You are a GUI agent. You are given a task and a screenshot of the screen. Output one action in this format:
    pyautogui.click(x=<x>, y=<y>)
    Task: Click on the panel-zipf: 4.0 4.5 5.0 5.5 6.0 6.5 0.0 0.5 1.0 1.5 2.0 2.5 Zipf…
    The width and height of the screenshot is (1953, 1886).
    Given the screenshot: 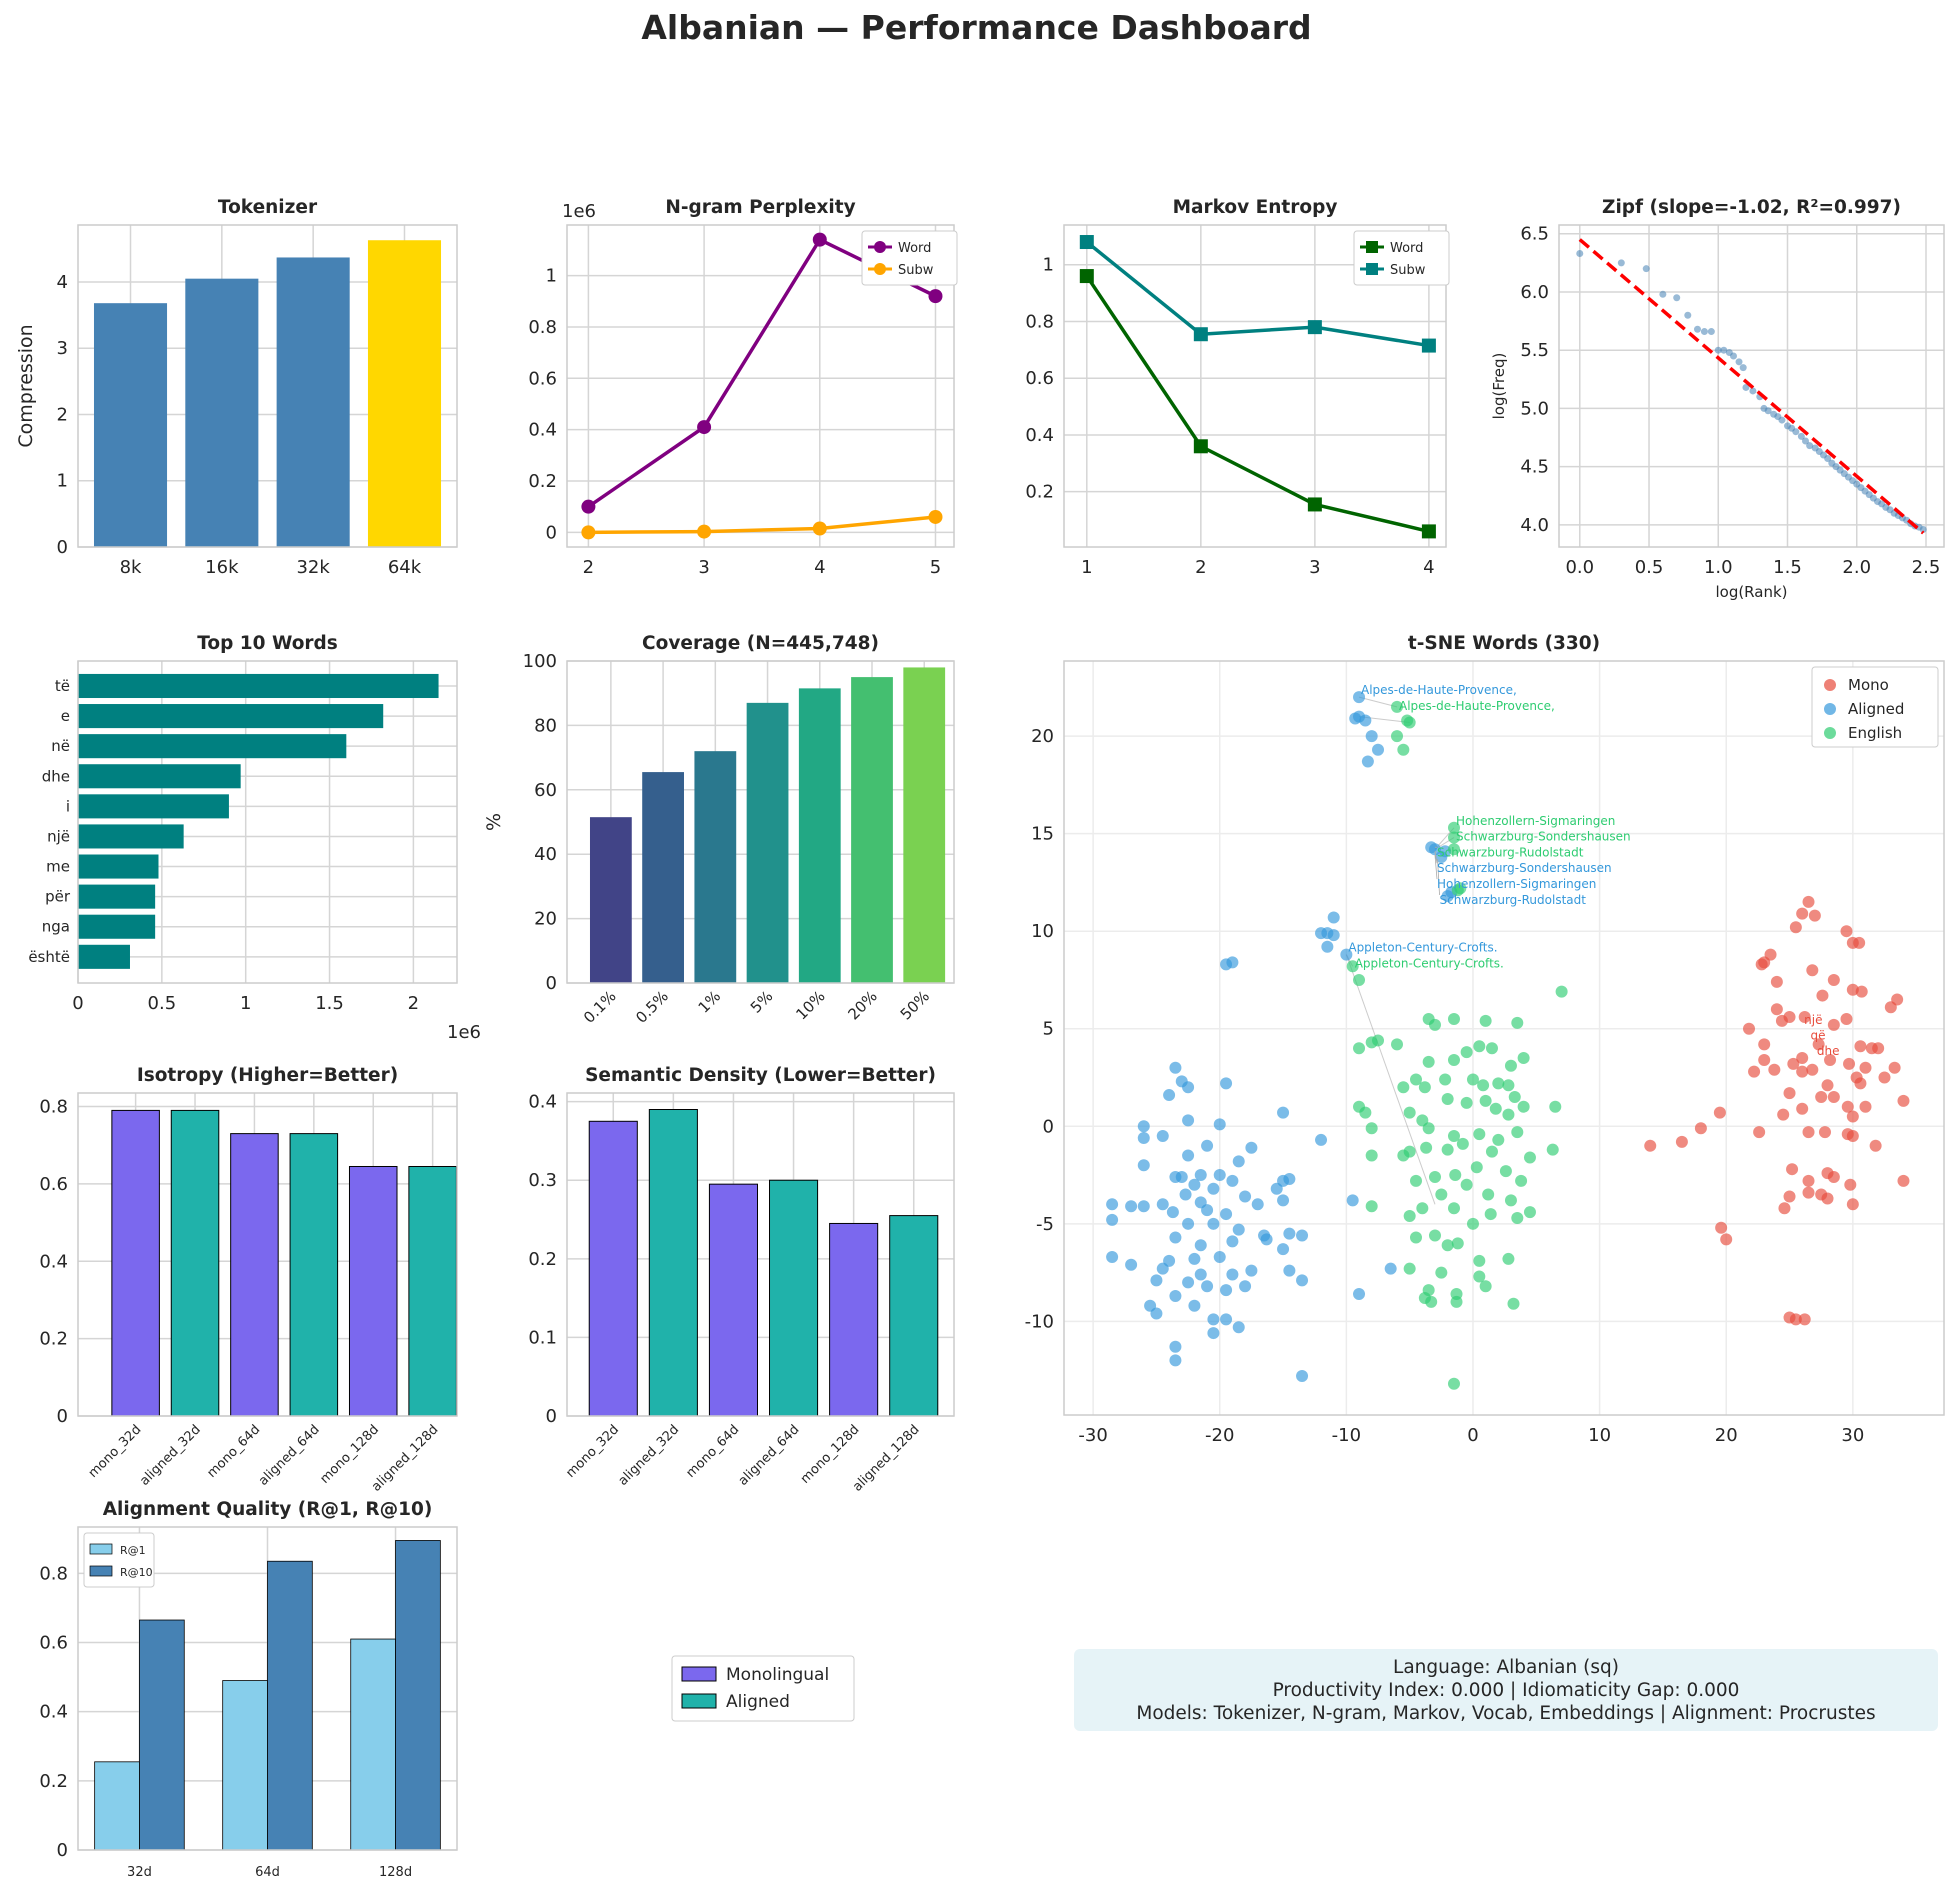 What is the action you would take?
    pyautogui.click(x=1717, y=399)
    